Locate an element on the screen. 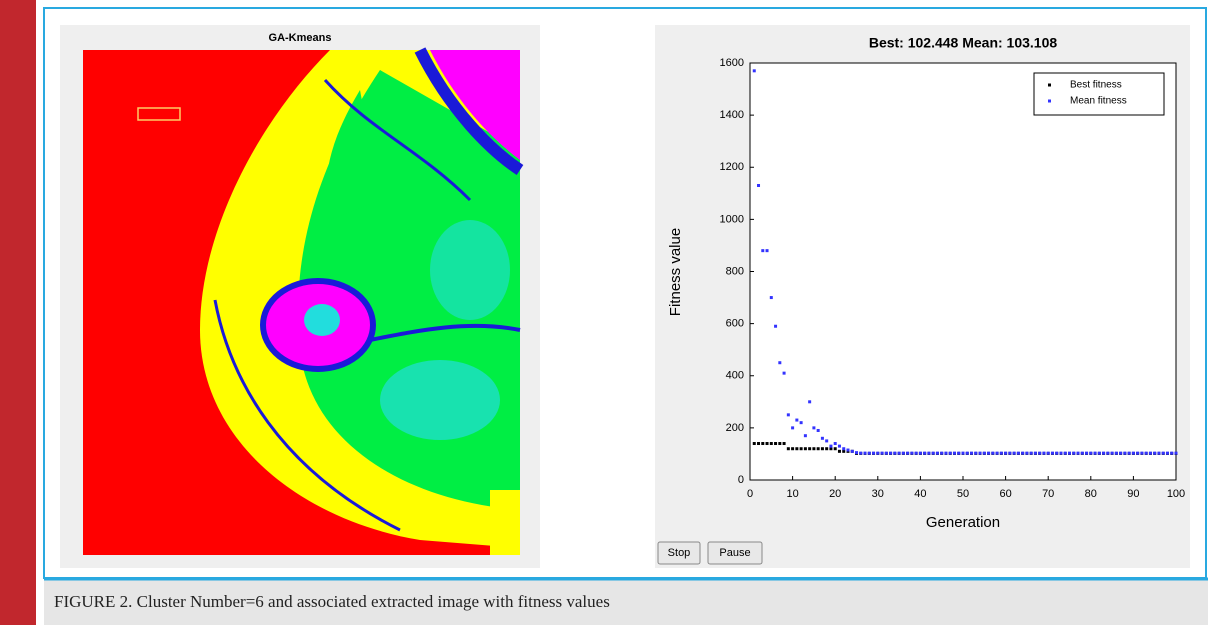 The height and width of the screenshot is (630, 1208). y-tick-label: 1200 is located at coordinates (732, 167).